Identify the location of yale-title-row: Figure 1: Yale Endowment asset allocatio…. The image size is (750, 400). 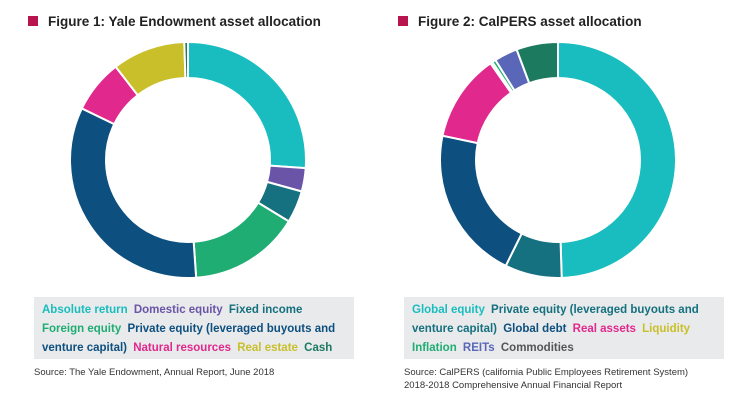
(174, 21).